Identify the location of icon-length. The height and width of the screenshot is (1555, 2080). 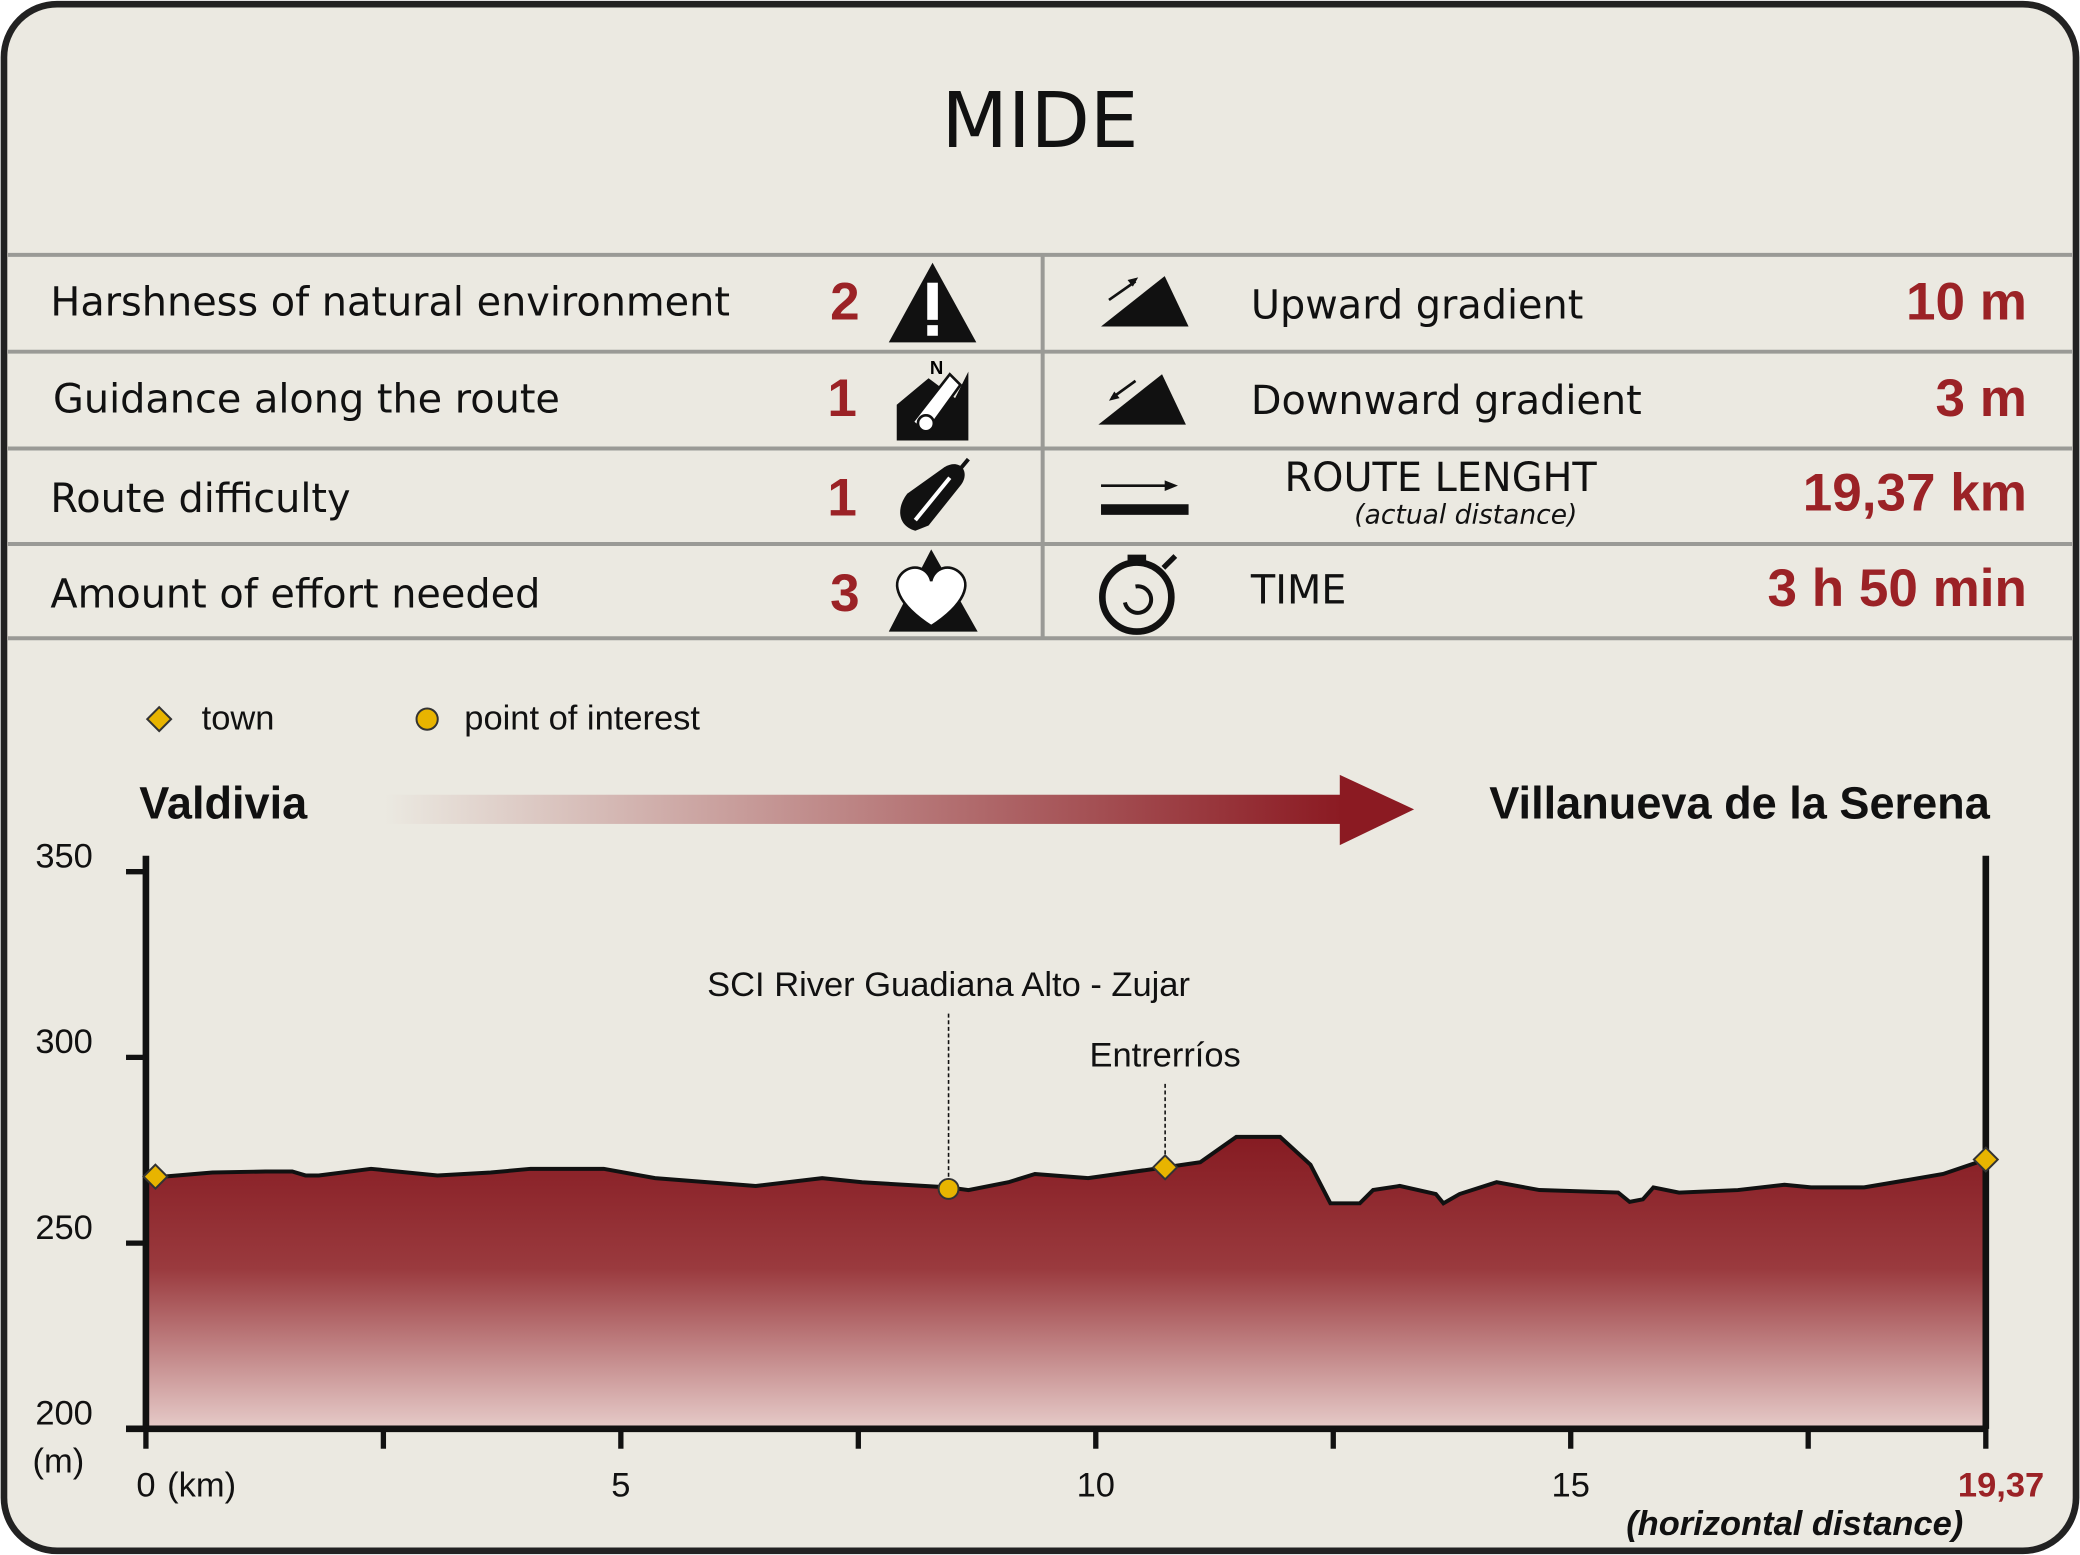
(1145, 497).